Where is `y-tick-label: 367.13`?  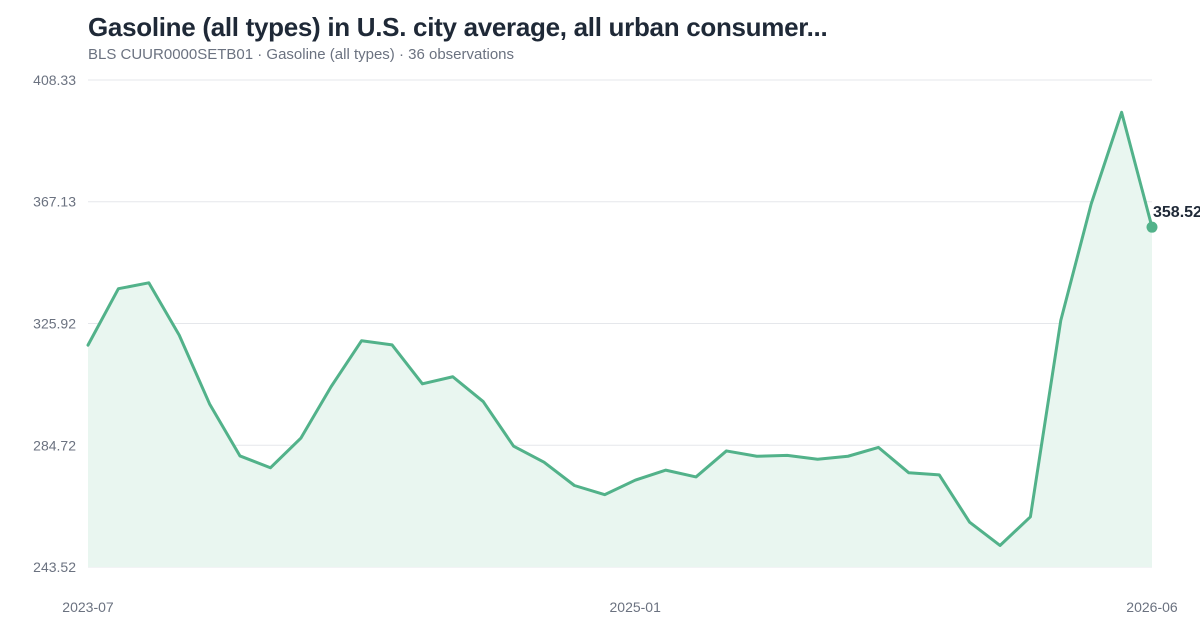
y-tick-label: 367.13 is located at coordinates (54, 202).